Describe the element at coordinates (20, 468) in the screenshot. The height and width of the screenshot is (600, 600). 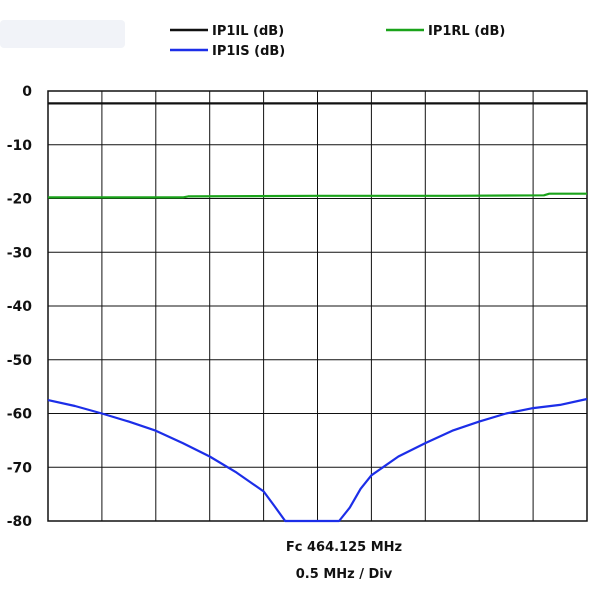
I see `y-tick-label: -70` at that location.